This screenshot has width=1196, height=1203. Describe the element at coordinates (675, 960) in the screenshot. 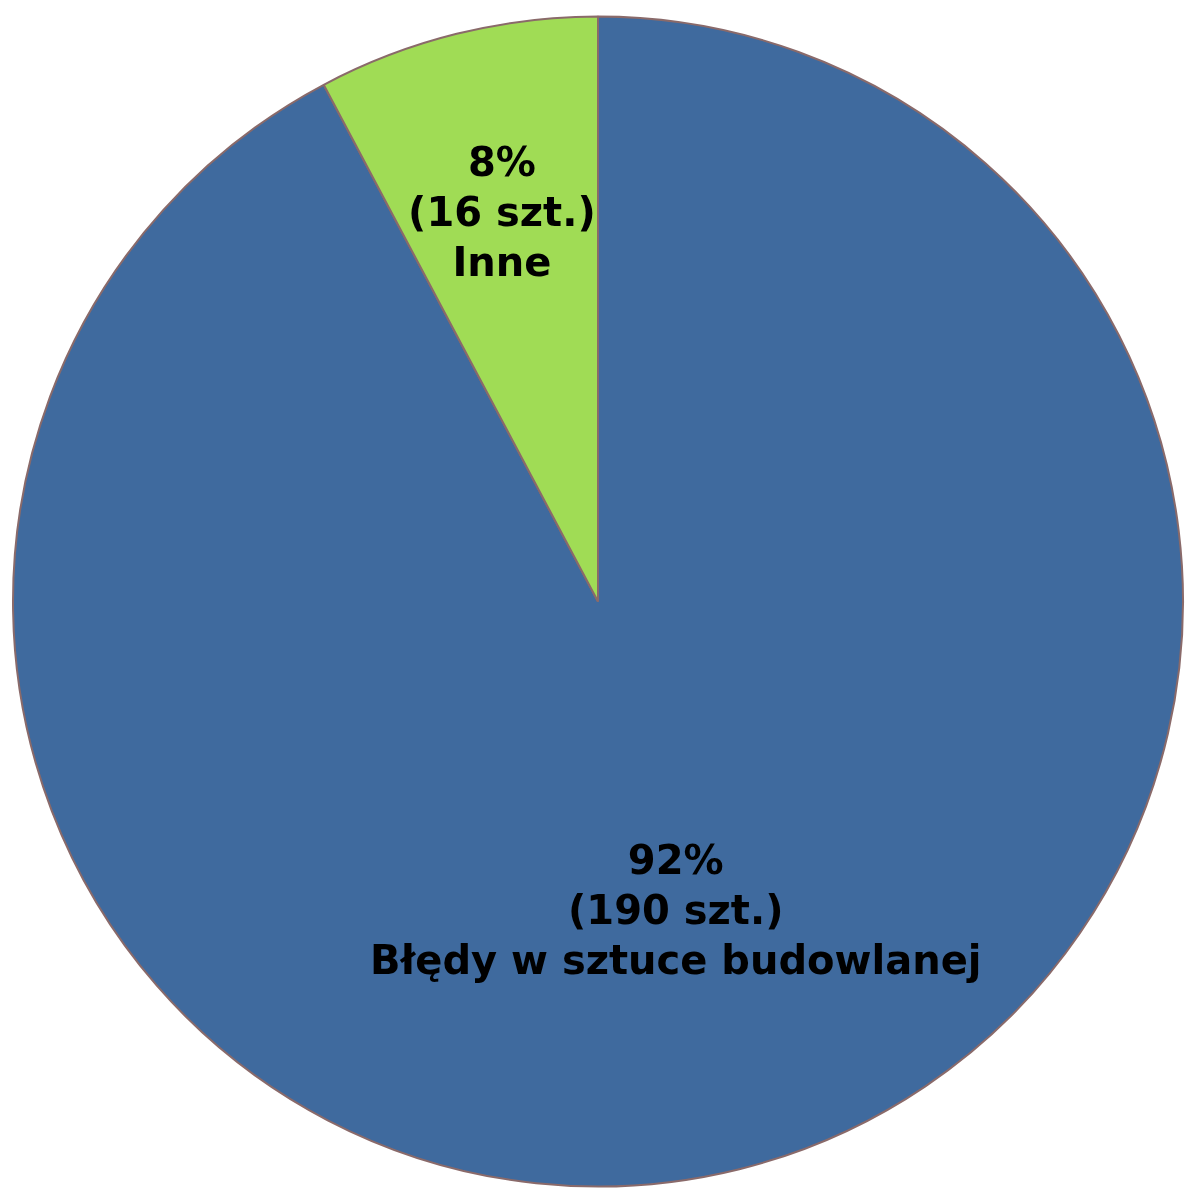

I see `slice-label: Błędy w sztuce budowlanej` at that location.